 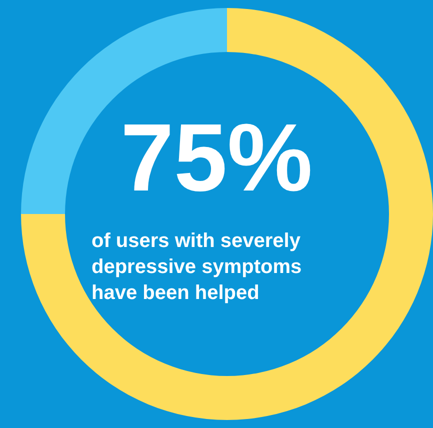 I want to click on data-label: 75%, so click(x=216, y=158).